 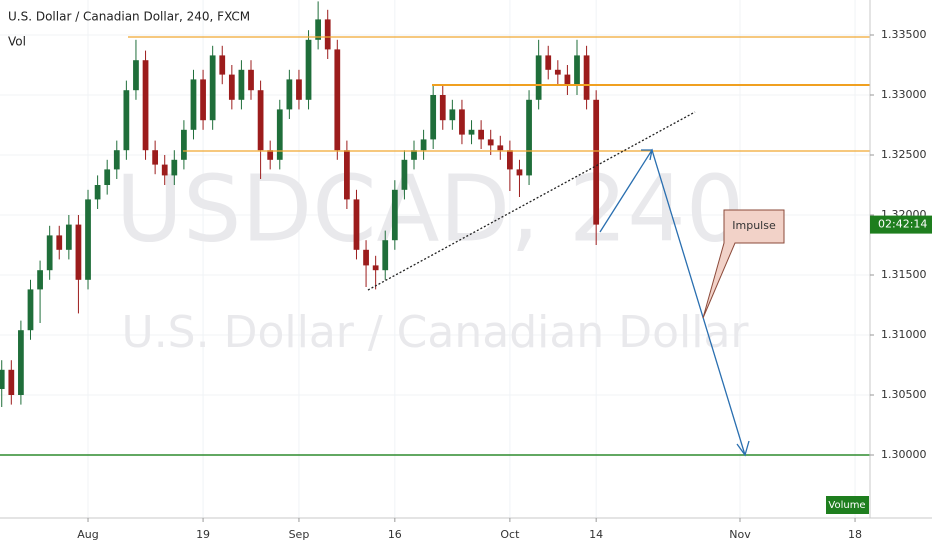 I want to click on x-tick-label: Aug, so click(x=87, y=534).